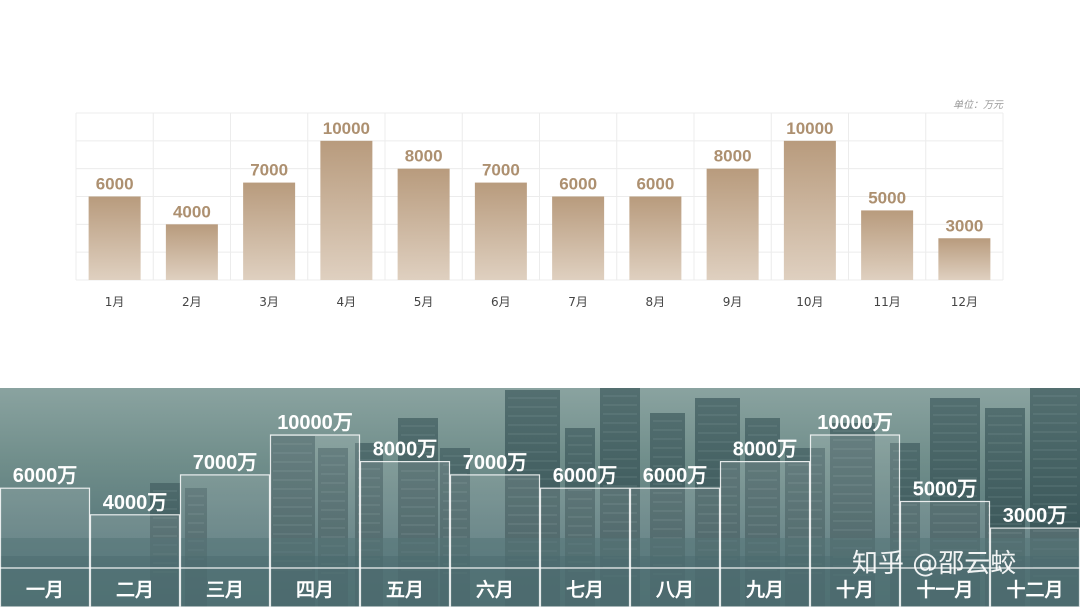 This screenshot has height=607, width=1080. Describe the element at coordinates (1034, 589) in the screenshot. I see `x-tick-label: 十二月` at that location.